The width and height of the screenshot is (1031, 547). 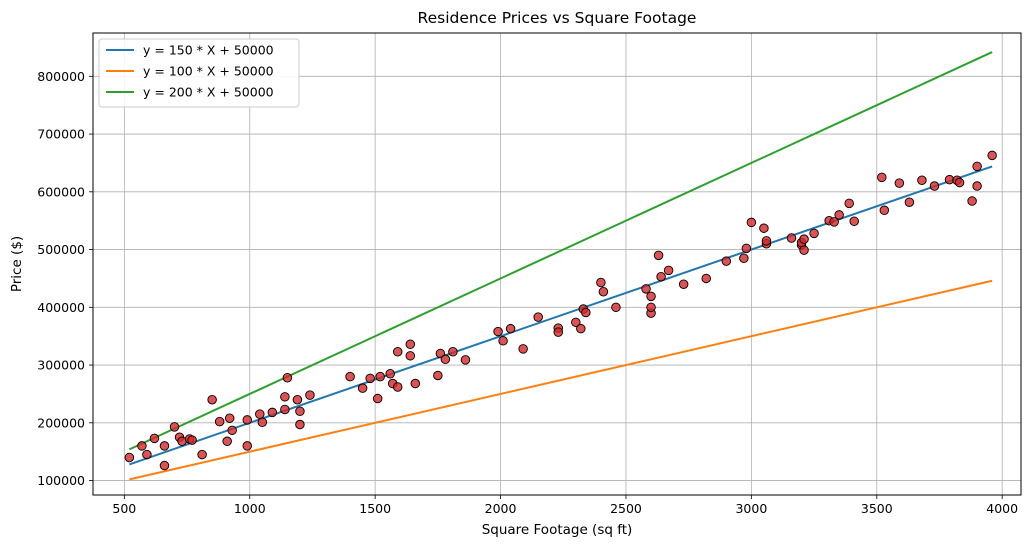 I want to click on chart-title: Residence Prices vs Square Footage, so click(x=557, y=18).